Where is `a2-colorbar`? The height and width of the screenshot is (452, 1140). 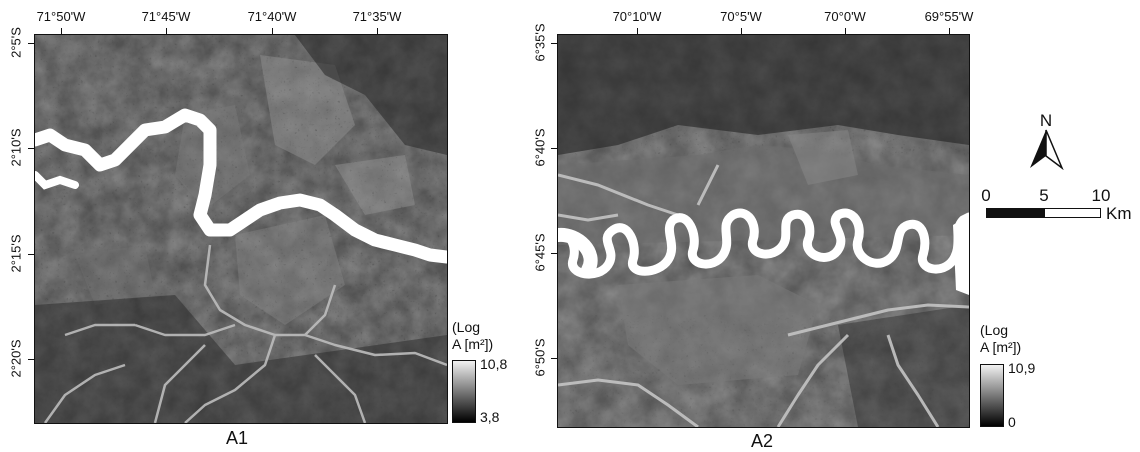 a2-colorbar is located at coordinates (992, 395).